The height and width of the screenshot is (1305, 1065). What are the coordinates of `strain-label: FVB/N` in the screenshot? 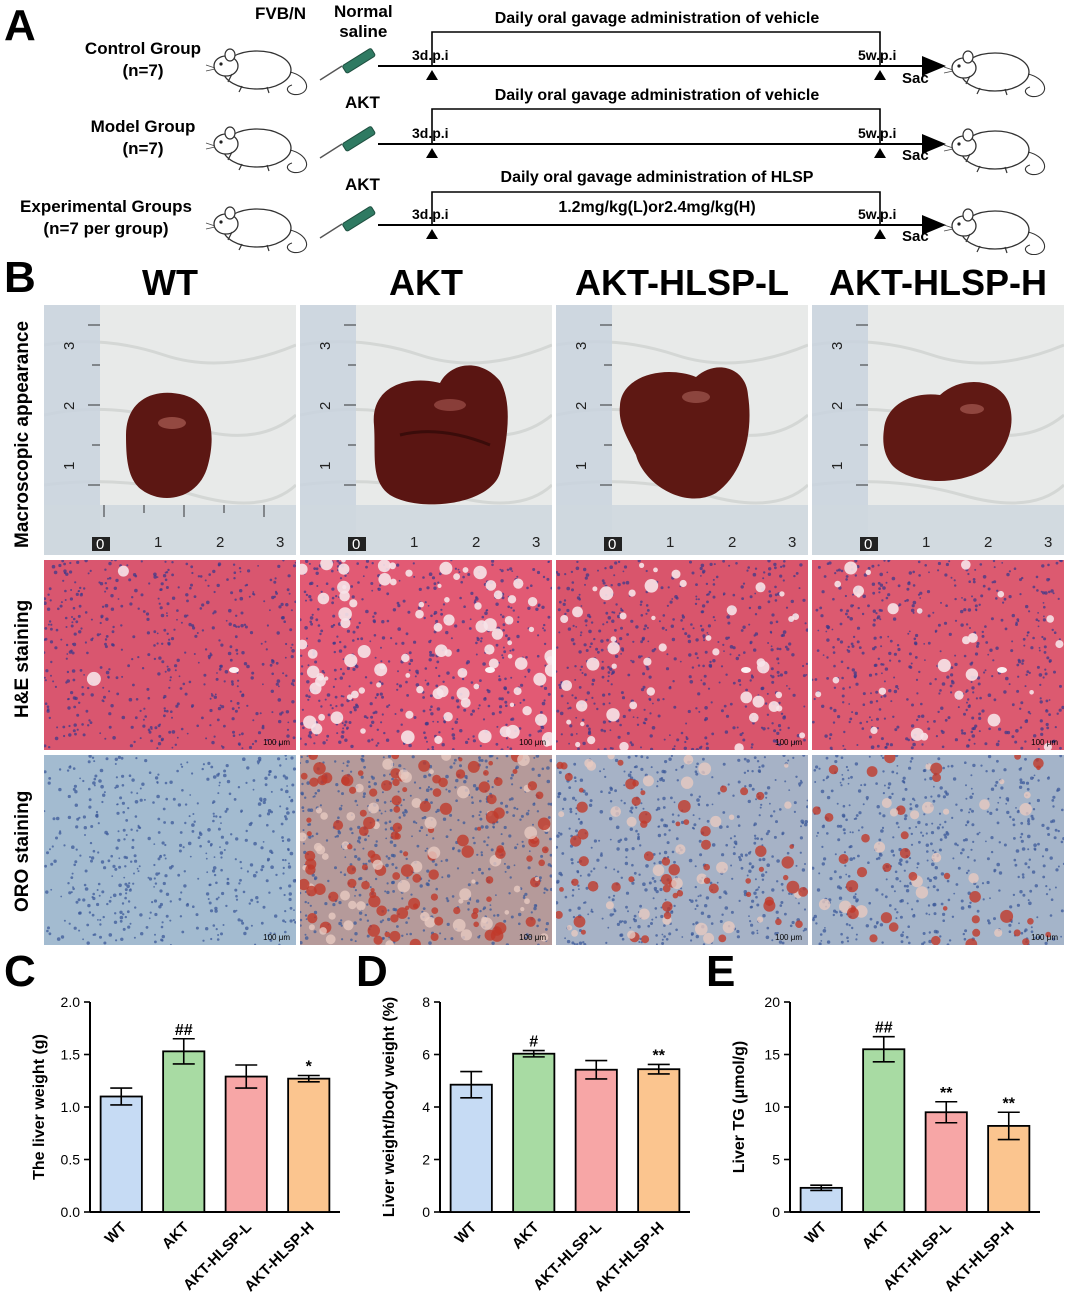 It's located at (280, 13).